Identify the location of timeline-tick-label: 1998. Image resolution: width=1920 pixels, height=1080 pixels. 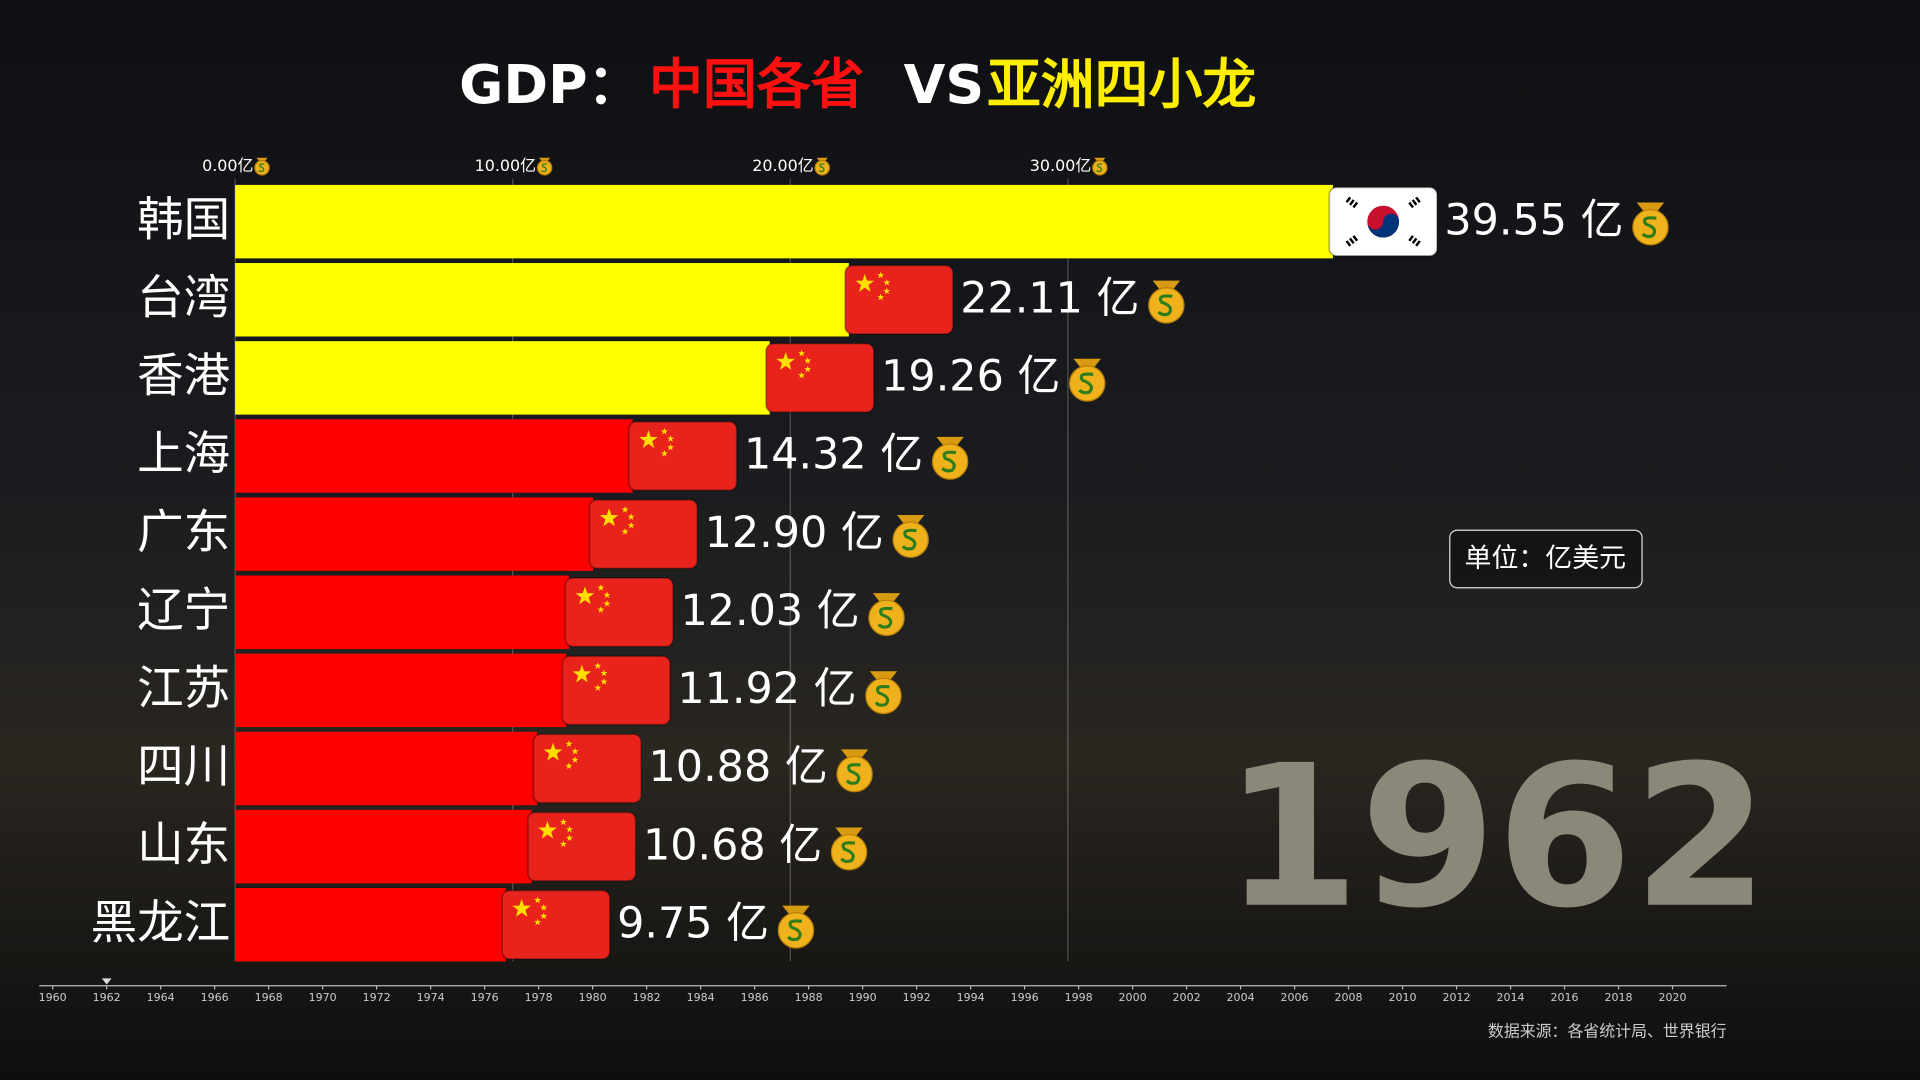
(1079, 997).